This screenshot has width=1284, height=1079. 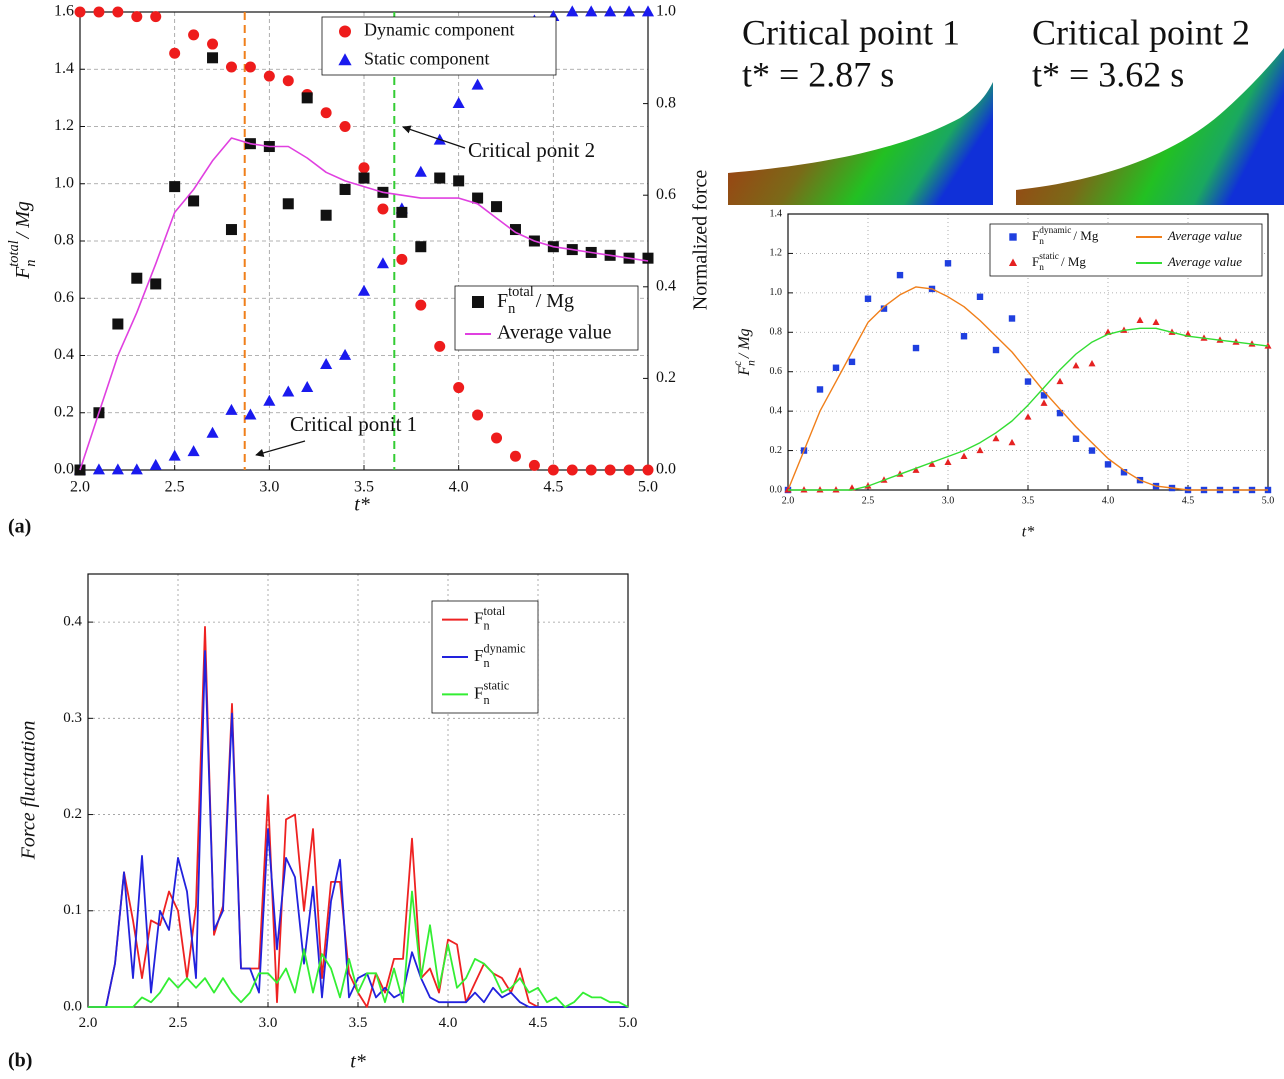 I want to click on x-tick-label: 2.5, so click(x=175, y=486).